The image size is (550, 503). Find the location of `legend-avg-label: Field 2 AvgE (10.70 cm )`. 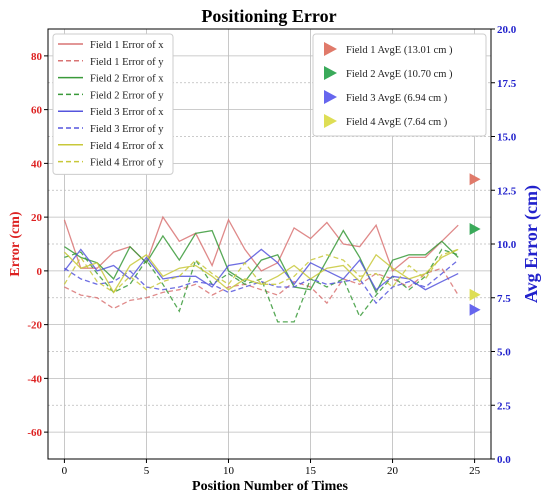

legend-avg-label: Field 2 AvgE (10.70 cm ) is located at coordinates (399, 74).